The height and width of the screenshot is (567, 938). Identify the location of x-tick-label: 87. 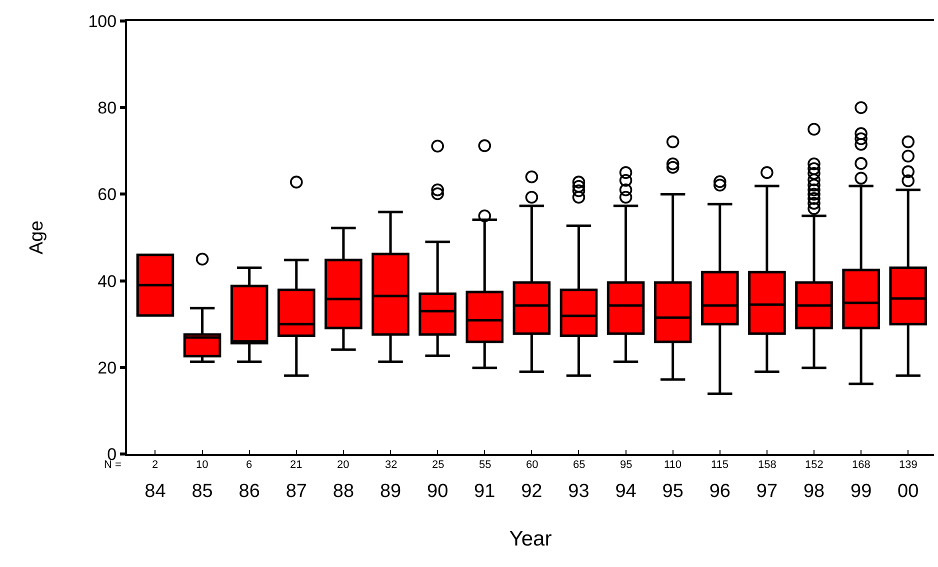
(296, 491).